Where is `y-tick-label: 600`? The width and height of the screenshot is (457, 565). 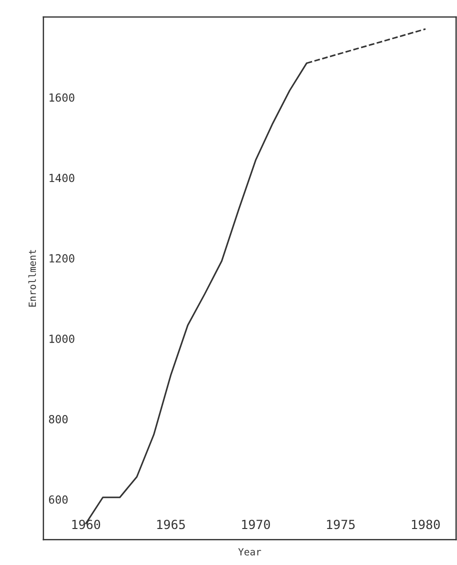 y-tick-label: 600 is located at coordinates (58, 499).